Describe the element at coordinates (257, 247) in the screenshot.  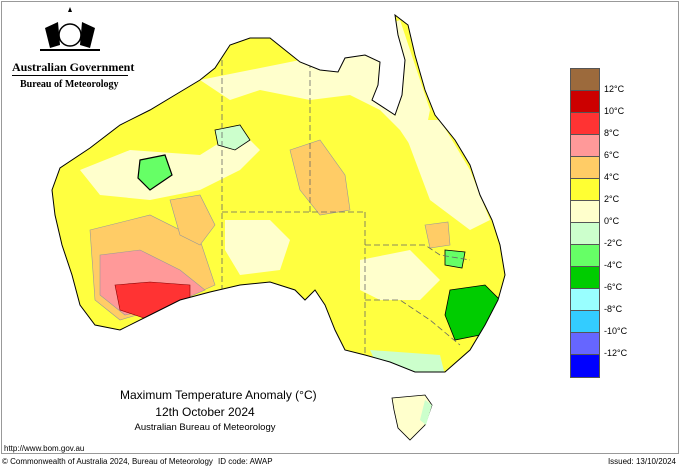
I see `sa-cool-region` at that location.